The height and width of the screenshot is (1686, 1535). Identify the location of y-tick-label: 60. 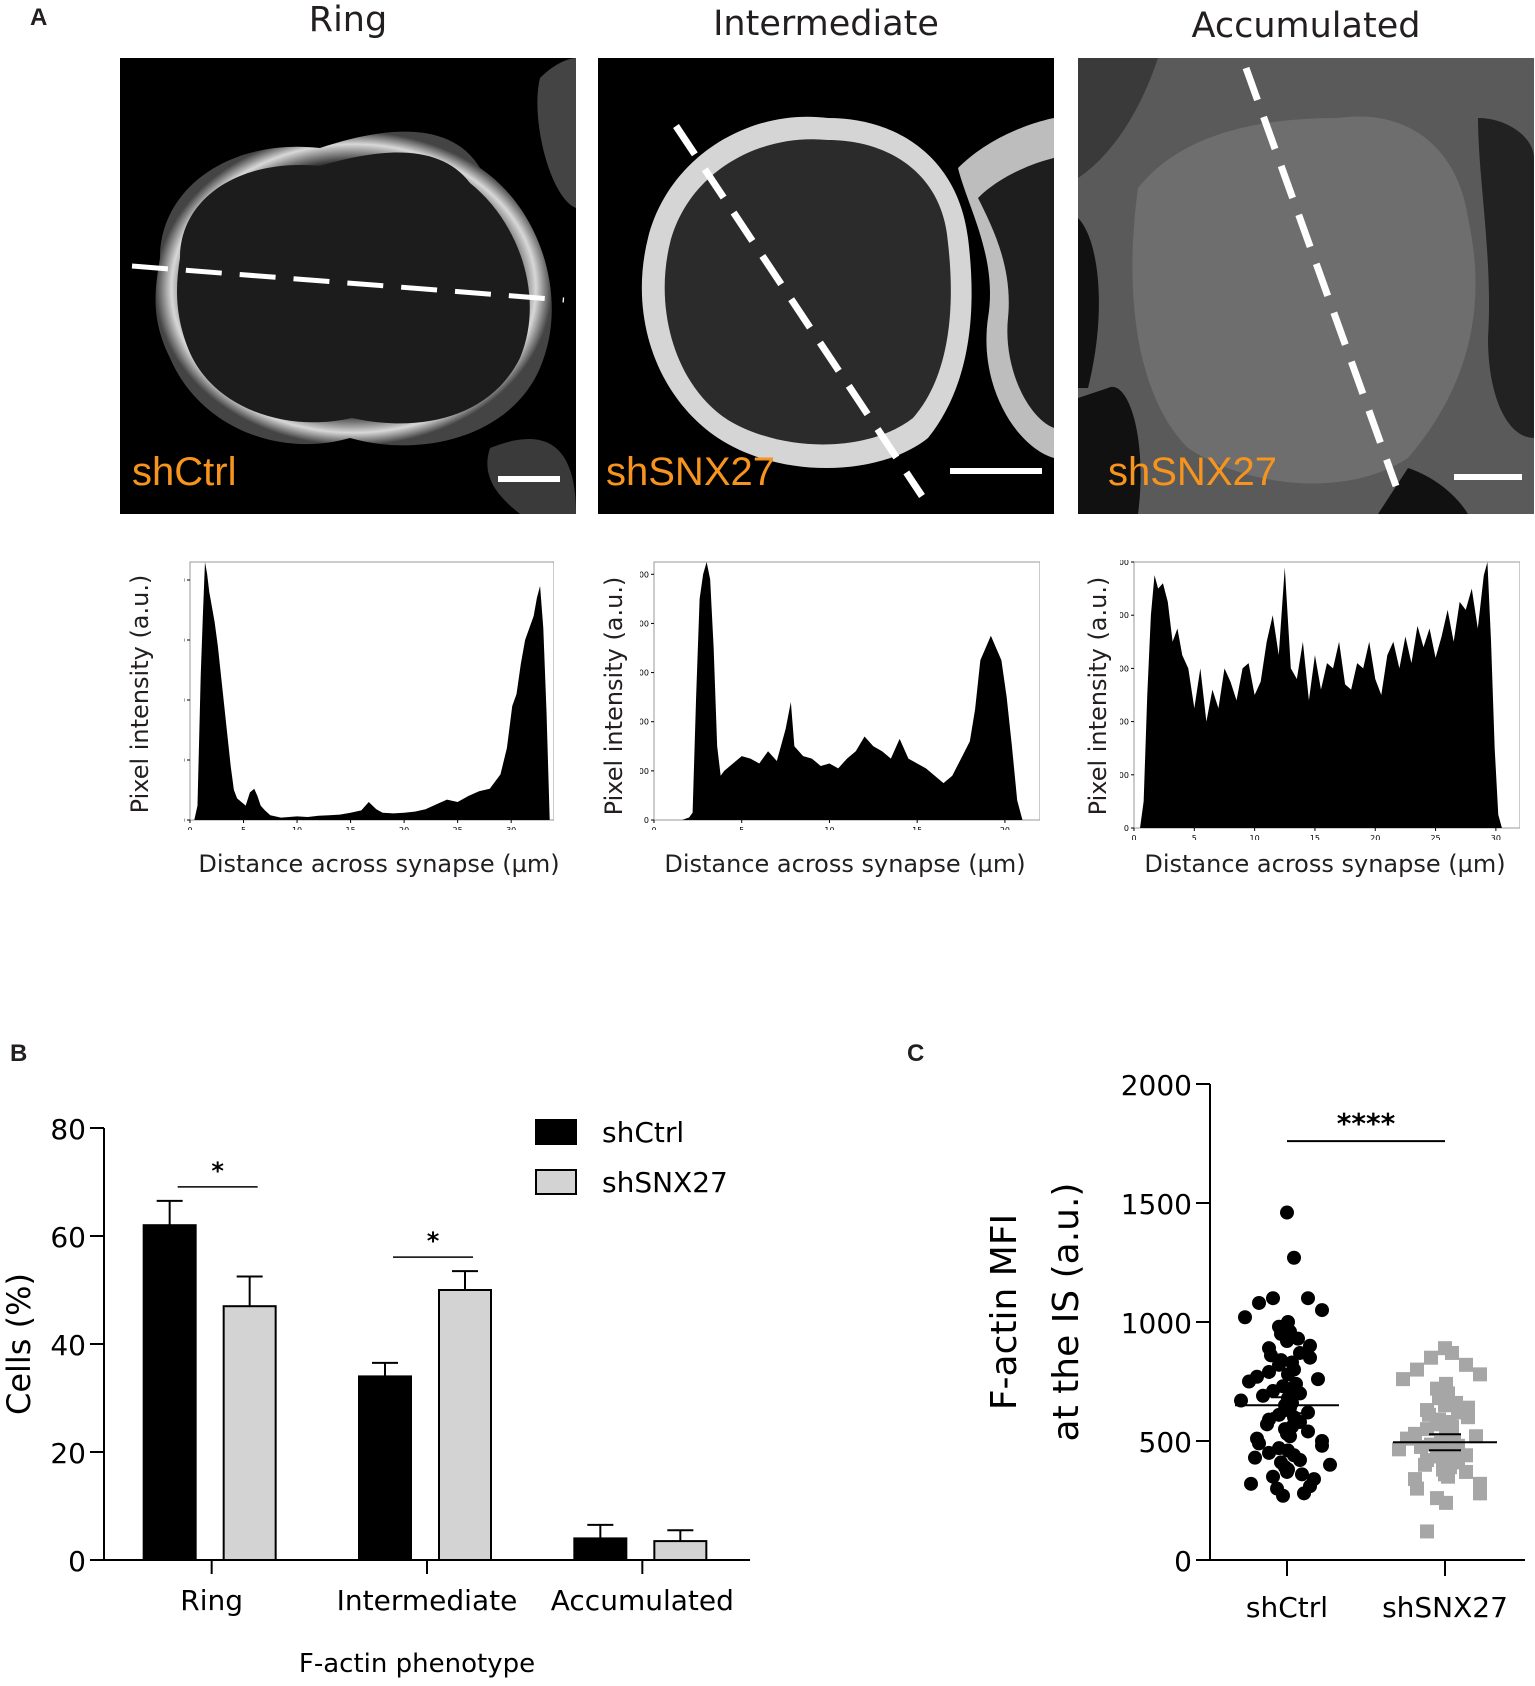
(68, 1237).